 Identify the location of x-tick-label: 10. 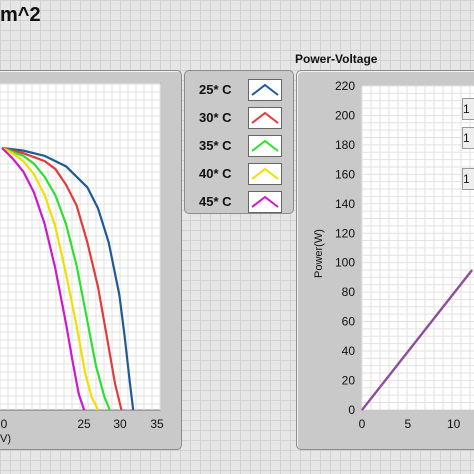
(454, 424).